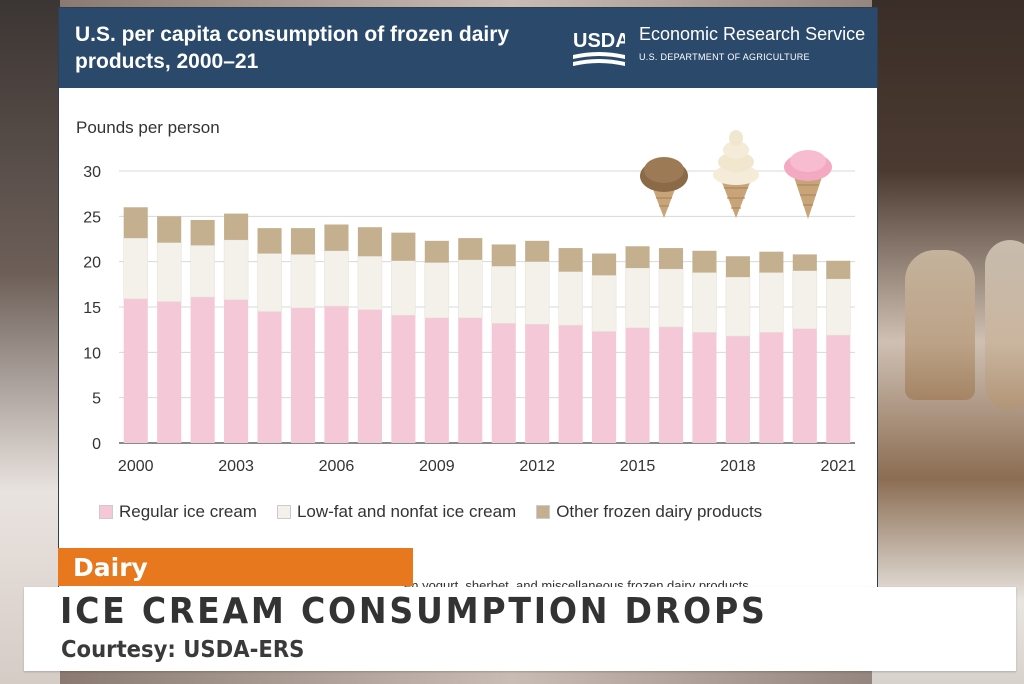 The image size is (1024, 684). Describe the element at coordinates (437, 466) in the screenshot. I see `x-tick-label: 2009` at that location.